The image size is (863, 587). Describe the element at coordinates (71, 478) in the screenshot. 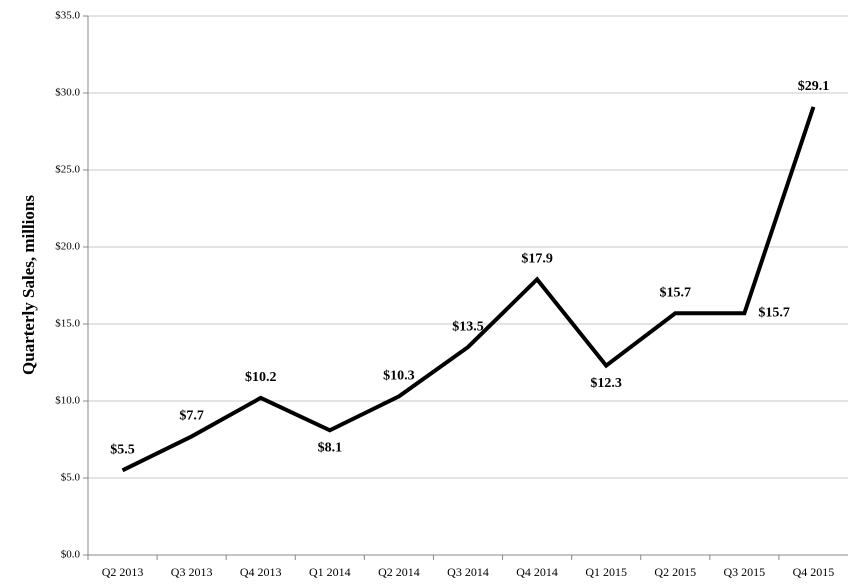

I see `y-tick-label: $5.0` at that location.